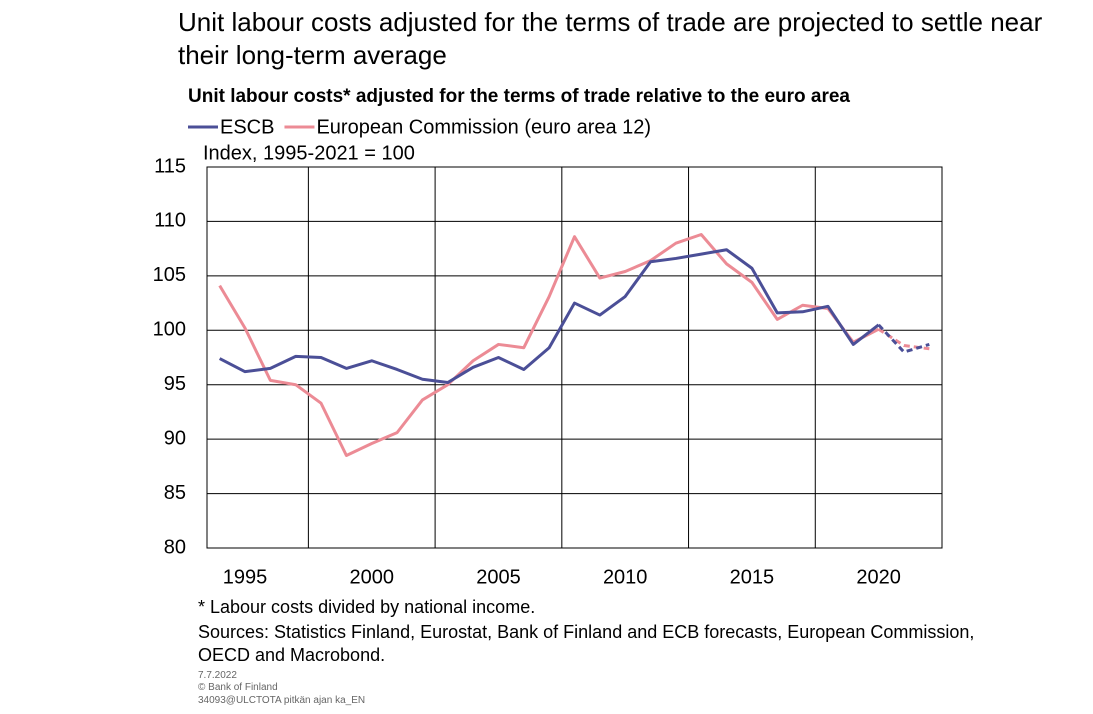  I want to click on x-tick-label: 2010, so click(625, 577).